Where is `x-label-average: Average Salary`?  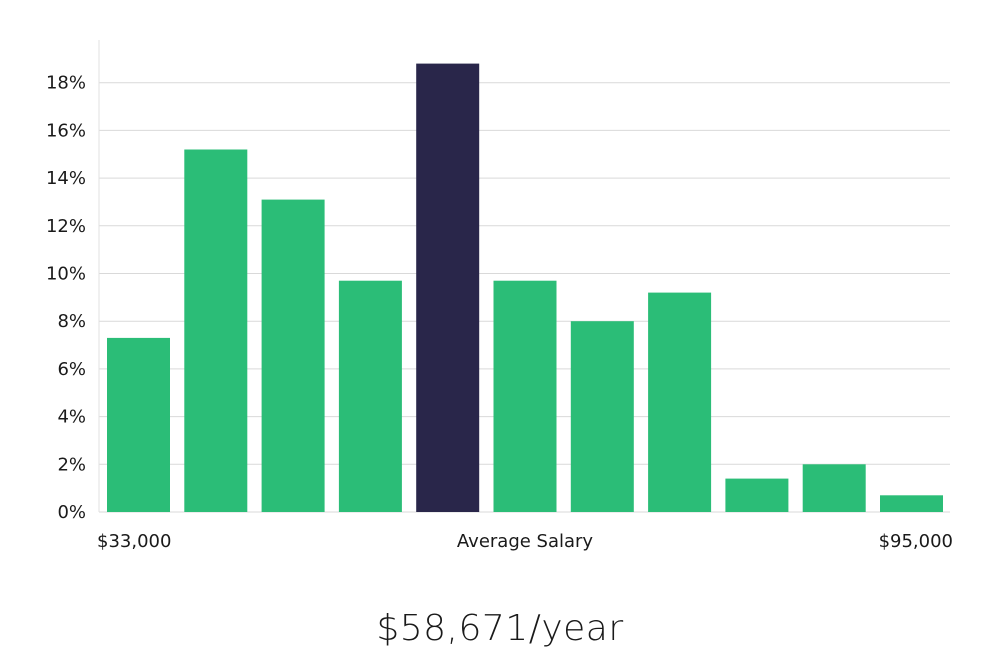
x-label-average: Average Salary is located at coordinates (525, 541).